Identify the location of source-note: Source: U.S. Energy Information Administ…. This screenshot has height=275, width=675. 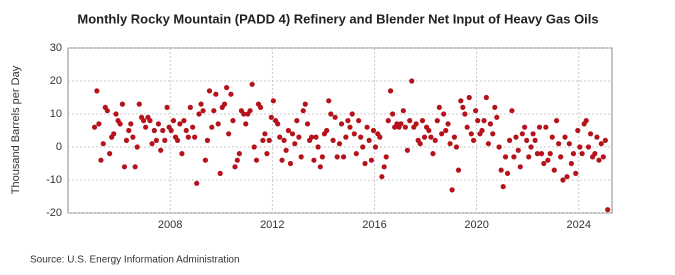
(135, 260).